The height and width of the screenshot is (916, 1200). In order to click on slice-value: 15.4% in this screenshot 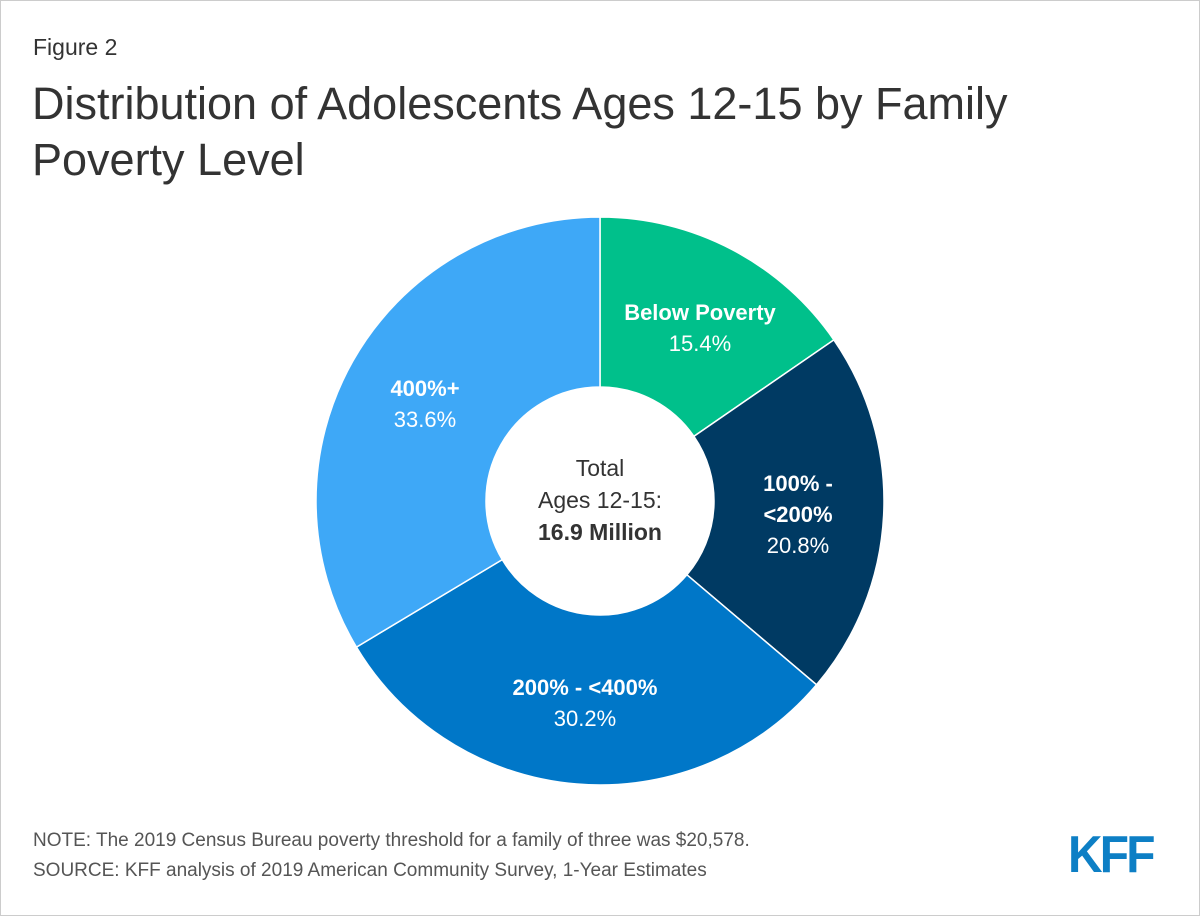, I will do `click(700, 343)`.